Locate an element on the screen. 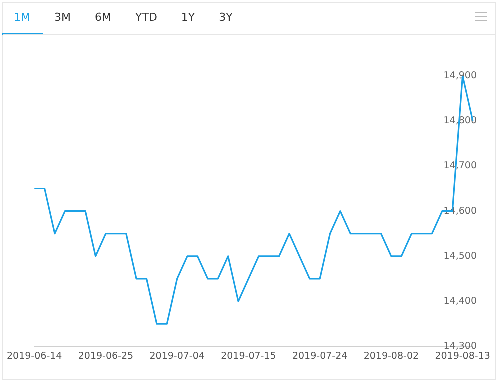  x-tick-label: 2019-07-15 is located at coordinates (248, 356).